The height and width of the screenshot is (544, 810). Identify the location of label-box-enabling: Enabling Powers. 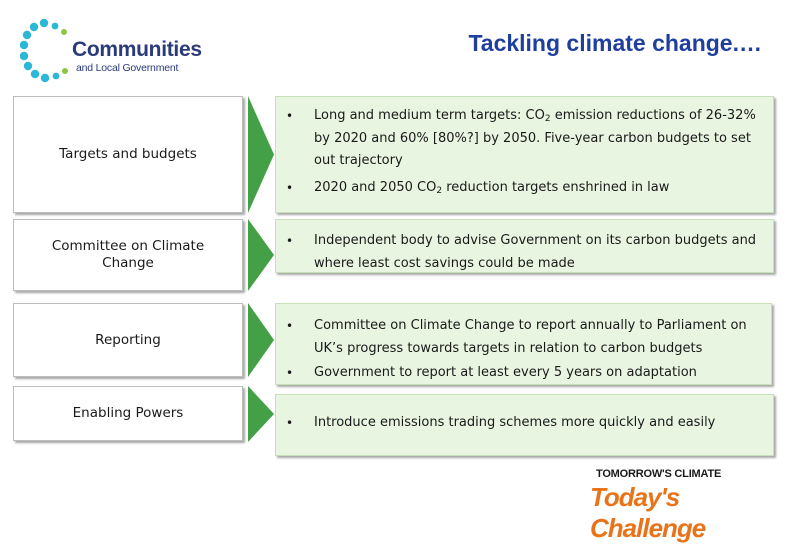
(128, 413).